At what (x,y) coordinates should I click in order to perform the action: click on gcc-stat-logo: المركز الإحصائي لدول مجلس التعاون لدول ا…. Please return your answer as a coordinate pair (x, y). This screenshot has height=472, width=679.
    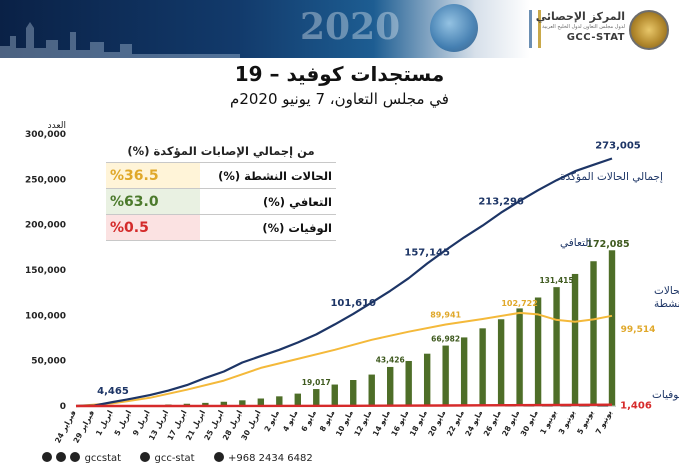
    Looking at the image, I should click on (584, 29).